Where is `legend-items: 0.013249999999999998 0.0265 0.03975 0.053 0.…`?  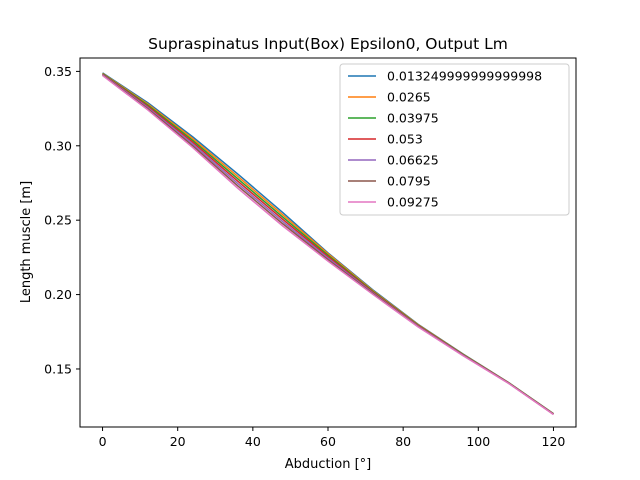 legend-items: 0.013249999999999998 0.0265 0.03975 0.053 0.… is located at coordinates (445, 139).